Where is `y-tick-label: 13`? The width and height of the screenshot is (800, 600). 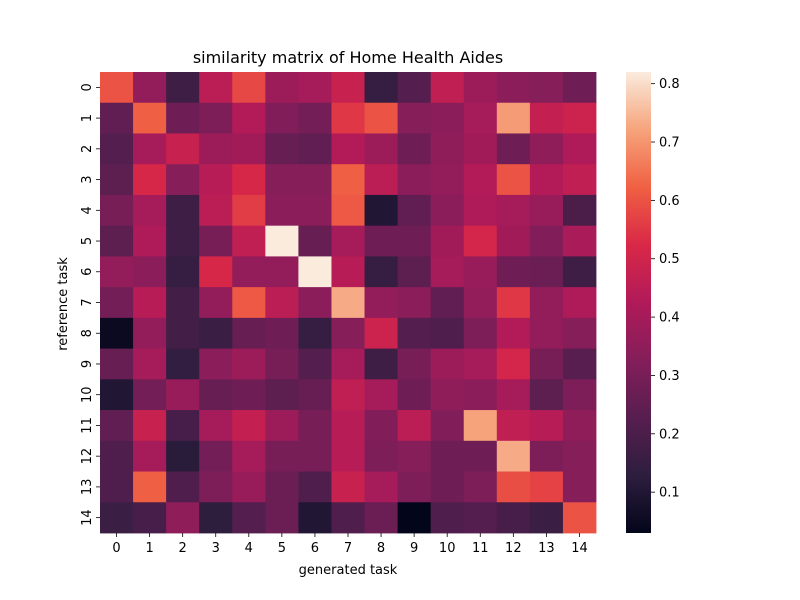
y-tick-label: 13 is located at coordinates (87, 487).